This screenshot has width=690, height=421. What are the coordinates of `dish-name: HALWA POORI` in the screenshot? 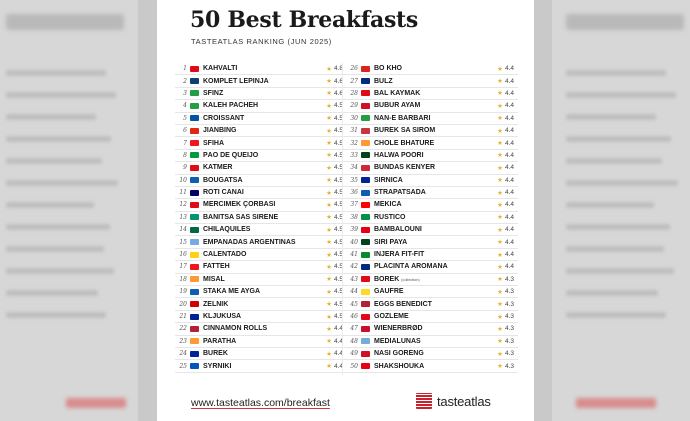 It's located at (435, 155).